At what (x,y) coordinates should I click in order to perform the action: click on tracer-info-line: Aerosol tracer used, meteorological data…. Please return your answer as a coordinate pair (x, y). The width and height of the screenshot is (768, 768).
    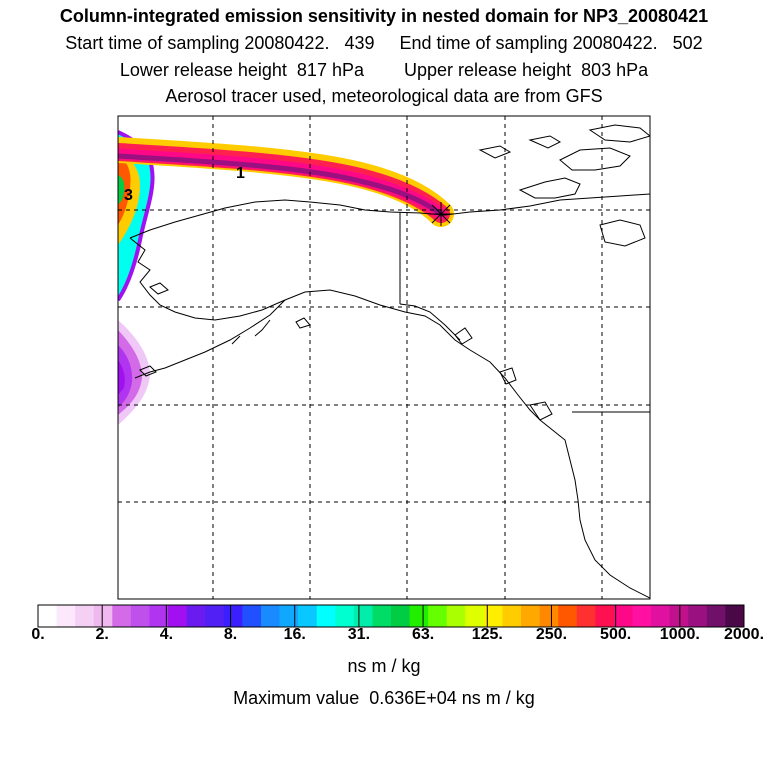
    Looking at the image, I should click on (384, 96).